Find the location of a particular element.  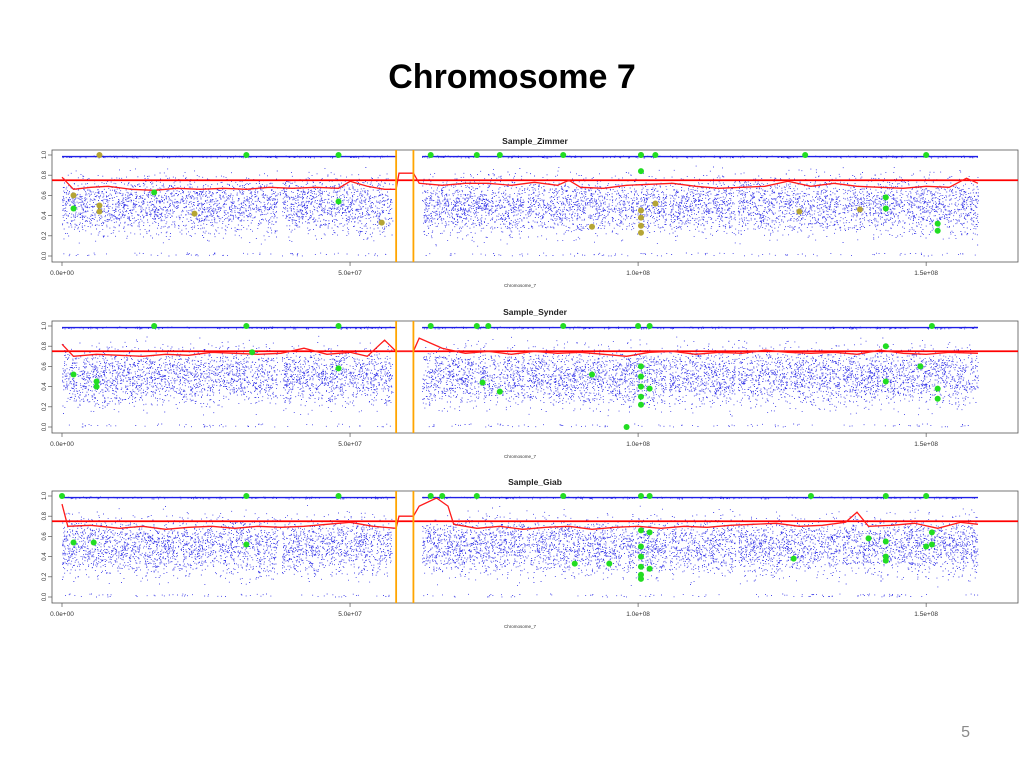

chart-title: Sample_Synder is located at coordinates (535, 312).